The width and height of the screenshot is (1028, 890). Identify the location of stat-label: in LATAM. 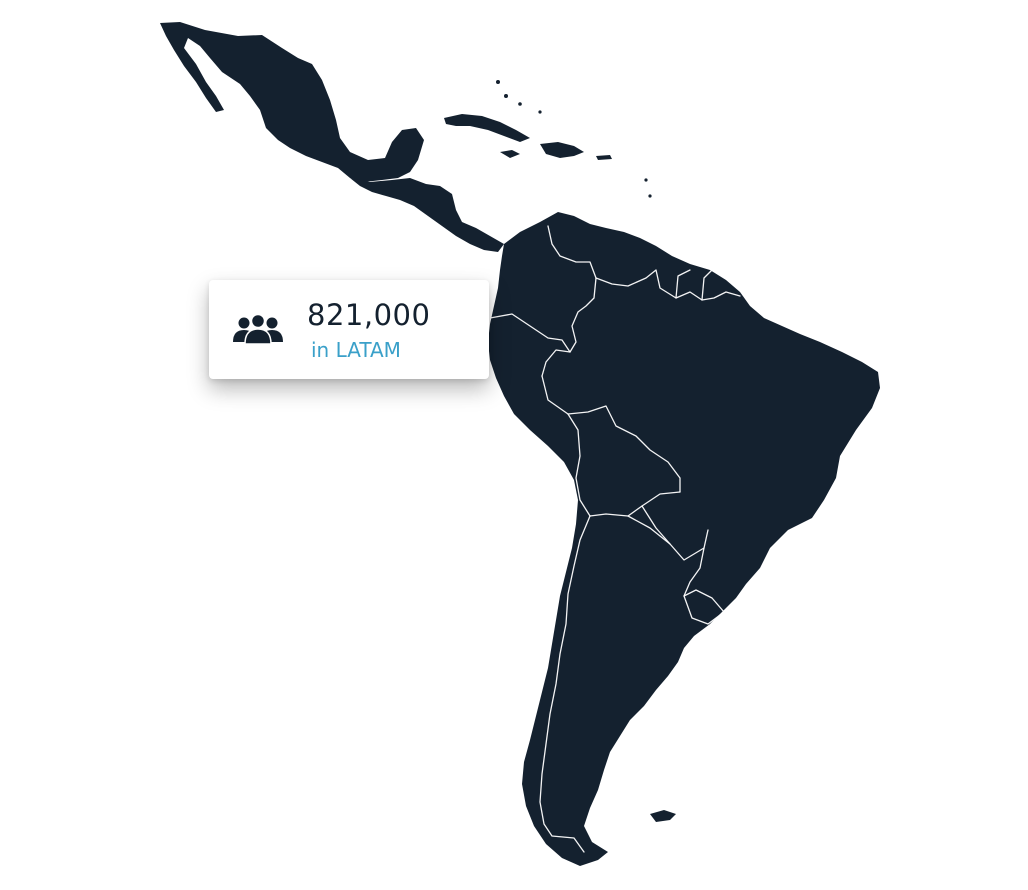
(356, 350).